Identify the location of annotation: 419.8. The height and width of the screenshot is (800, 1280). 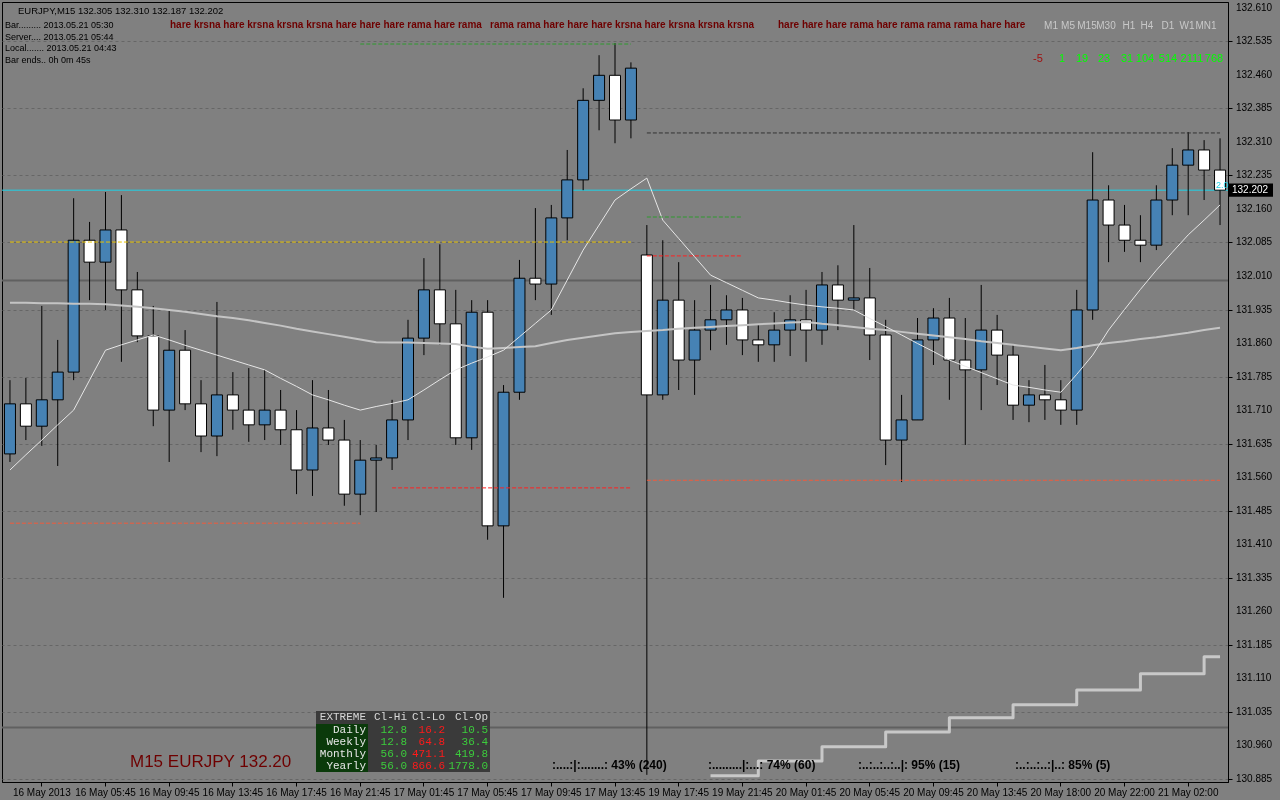
(471, 754).